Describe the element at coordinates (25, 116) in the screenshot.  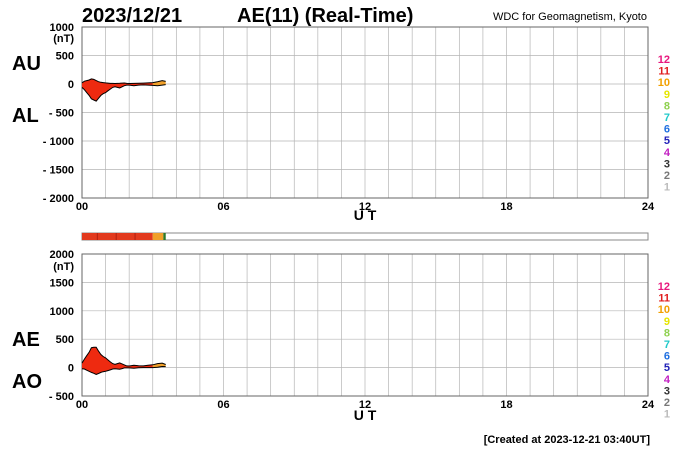
I see `series-label-al: AL` at that location.